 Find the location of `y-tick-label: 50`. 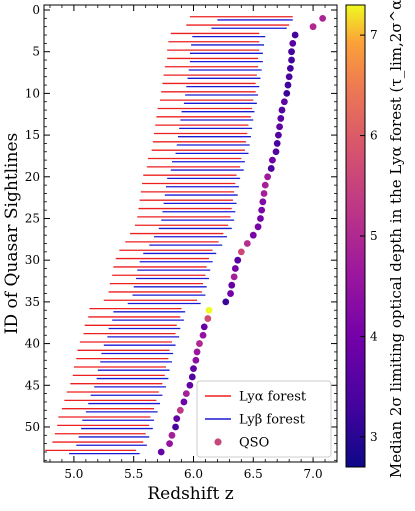

y-tick-label: 50 is located at coordinates (32, 427).